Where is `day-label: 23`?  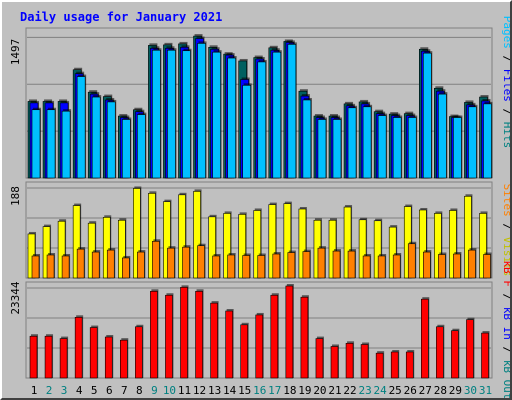 day-label: 23 is located at coordinates (364, 390).